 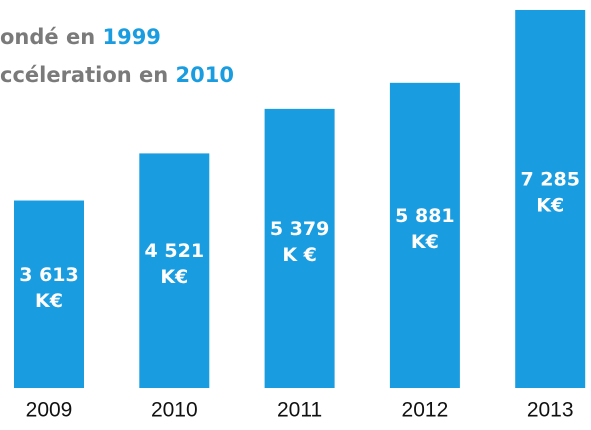 I want to click on x-tick-label: 2010, so click(x=174, y=410).